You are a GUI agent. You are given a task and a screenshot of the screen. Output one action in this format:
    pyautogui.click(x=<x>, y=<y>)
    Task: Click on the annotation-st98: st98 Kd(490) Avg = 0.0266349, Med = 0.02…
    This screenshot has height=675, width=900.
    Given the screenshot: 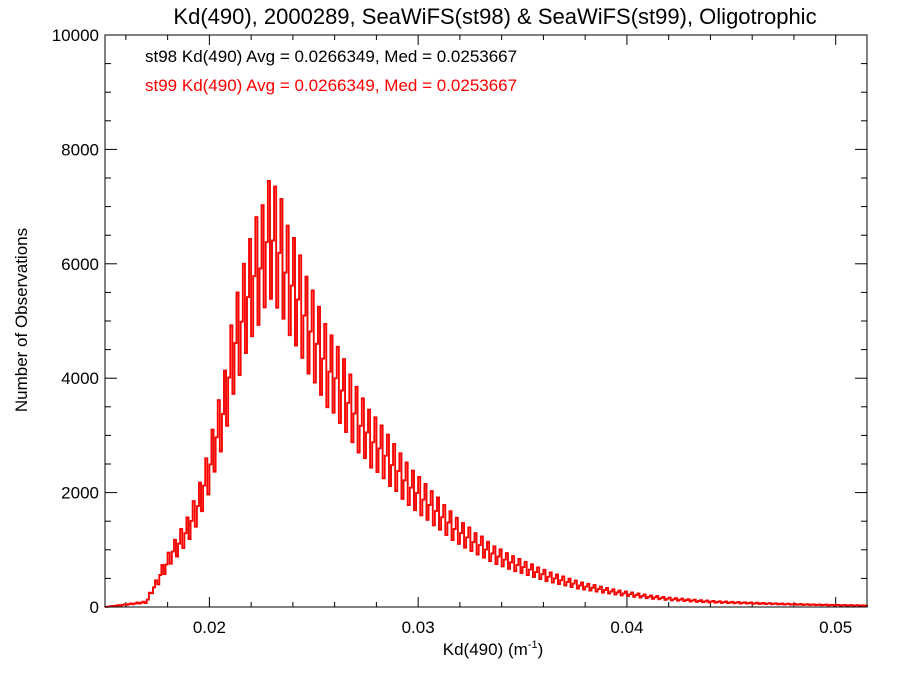 What is the action you would take?
    pyautogui.click(x=331, y=56)
    